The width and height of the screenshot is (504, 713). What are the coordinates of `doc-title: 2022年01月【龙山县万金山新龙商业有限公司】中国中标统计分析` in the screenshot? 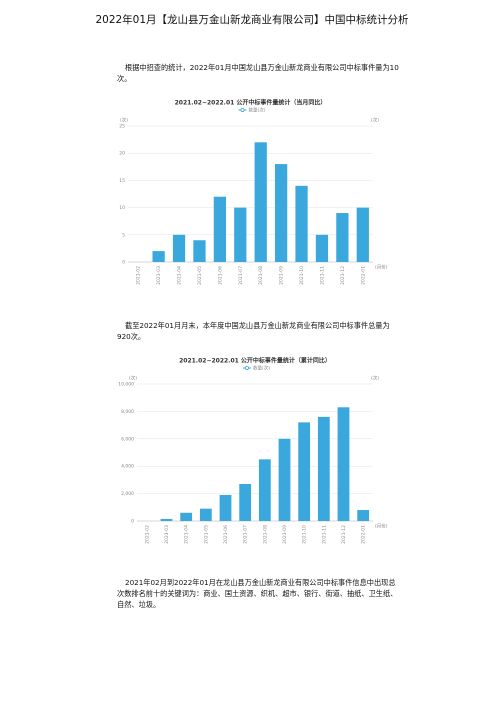 It's located at (252, 20).